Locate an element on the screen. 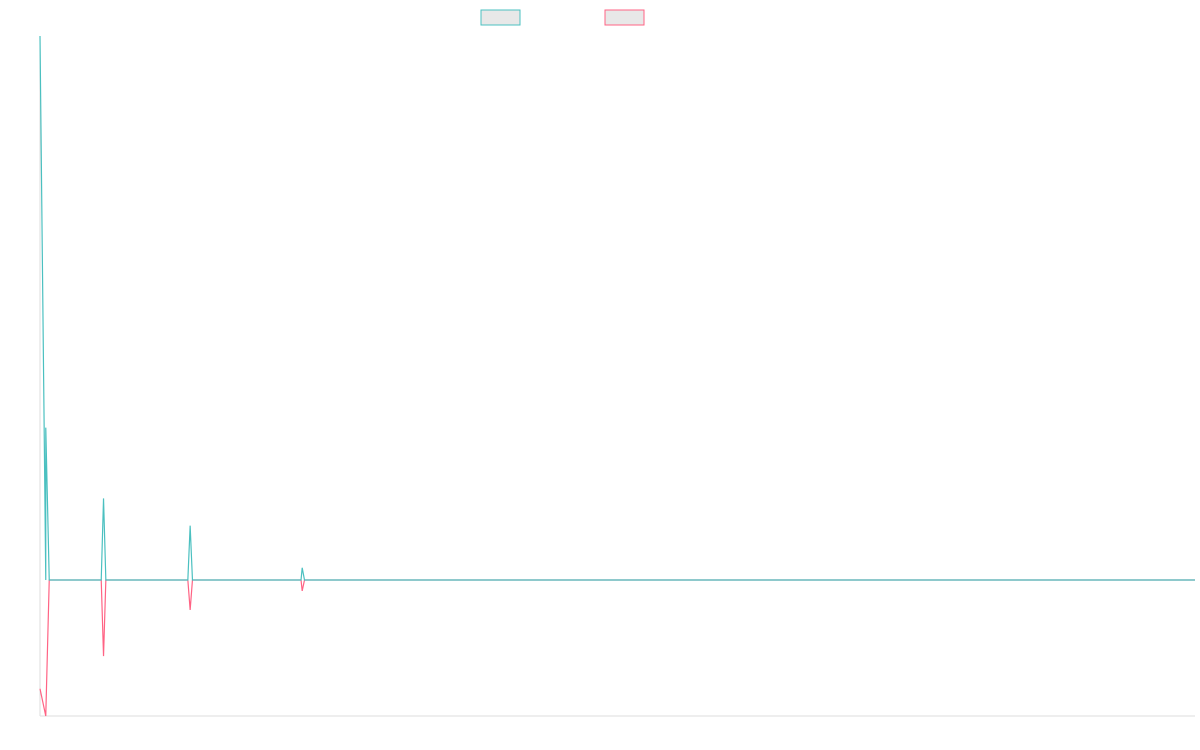  legend-swatch-series-b is located at coordinates (624, 17).